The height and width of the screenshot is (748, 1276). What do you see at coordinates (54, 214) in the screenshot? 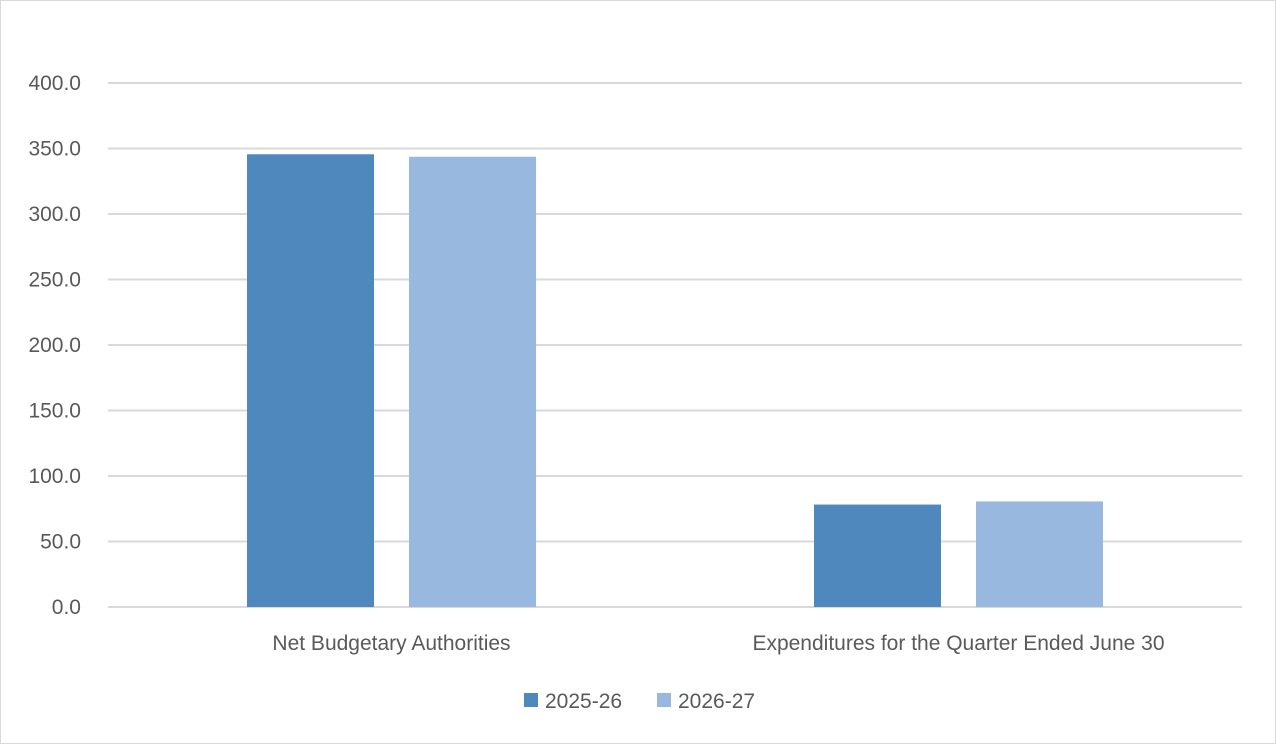
I see `y-tick-label: 300.0` at bounding box center [54, 214].